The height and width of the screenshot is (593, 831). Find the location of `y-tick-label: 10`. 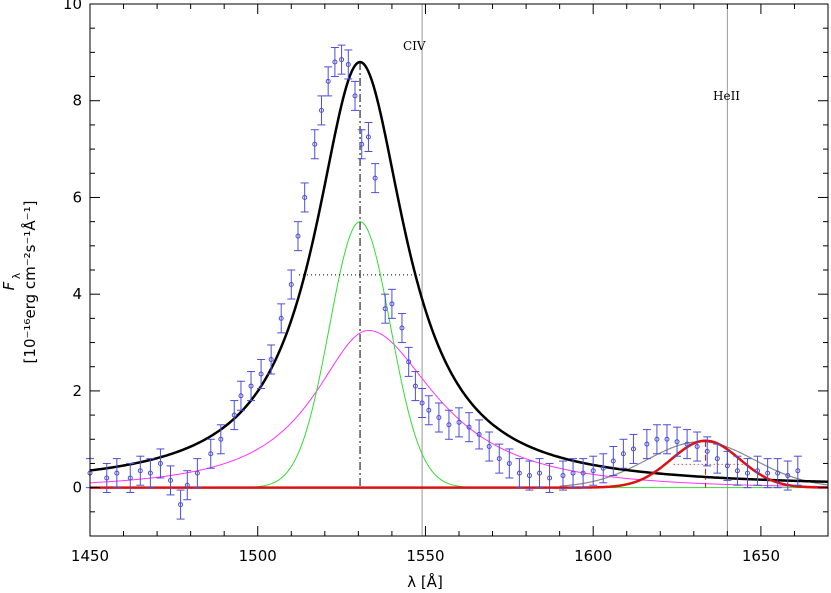

y-tick-label: 10 is located at coordinates (72, 6).